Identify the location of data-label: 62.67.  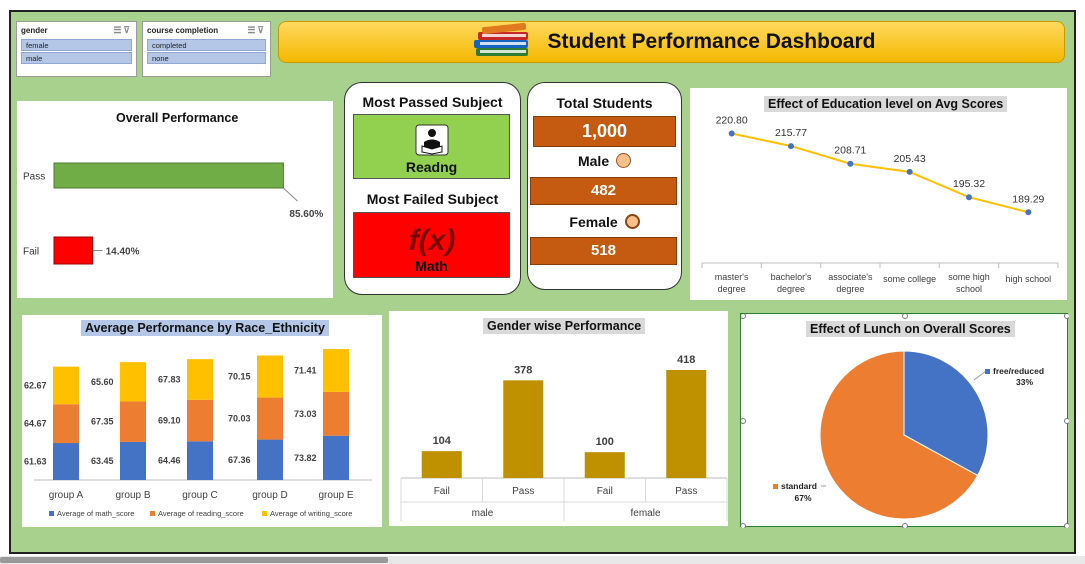
(35, 385).